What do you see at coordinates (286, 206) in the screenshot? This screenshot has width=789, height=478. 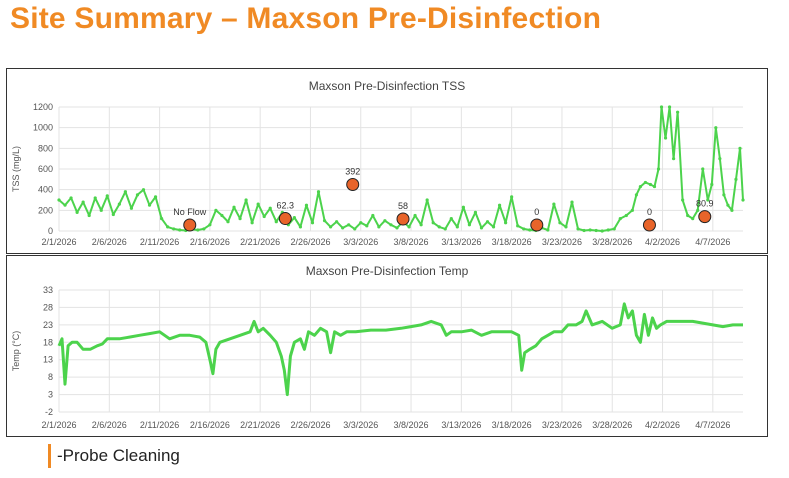 I see `data-label: 62.3` at bounding box center [286, 206].